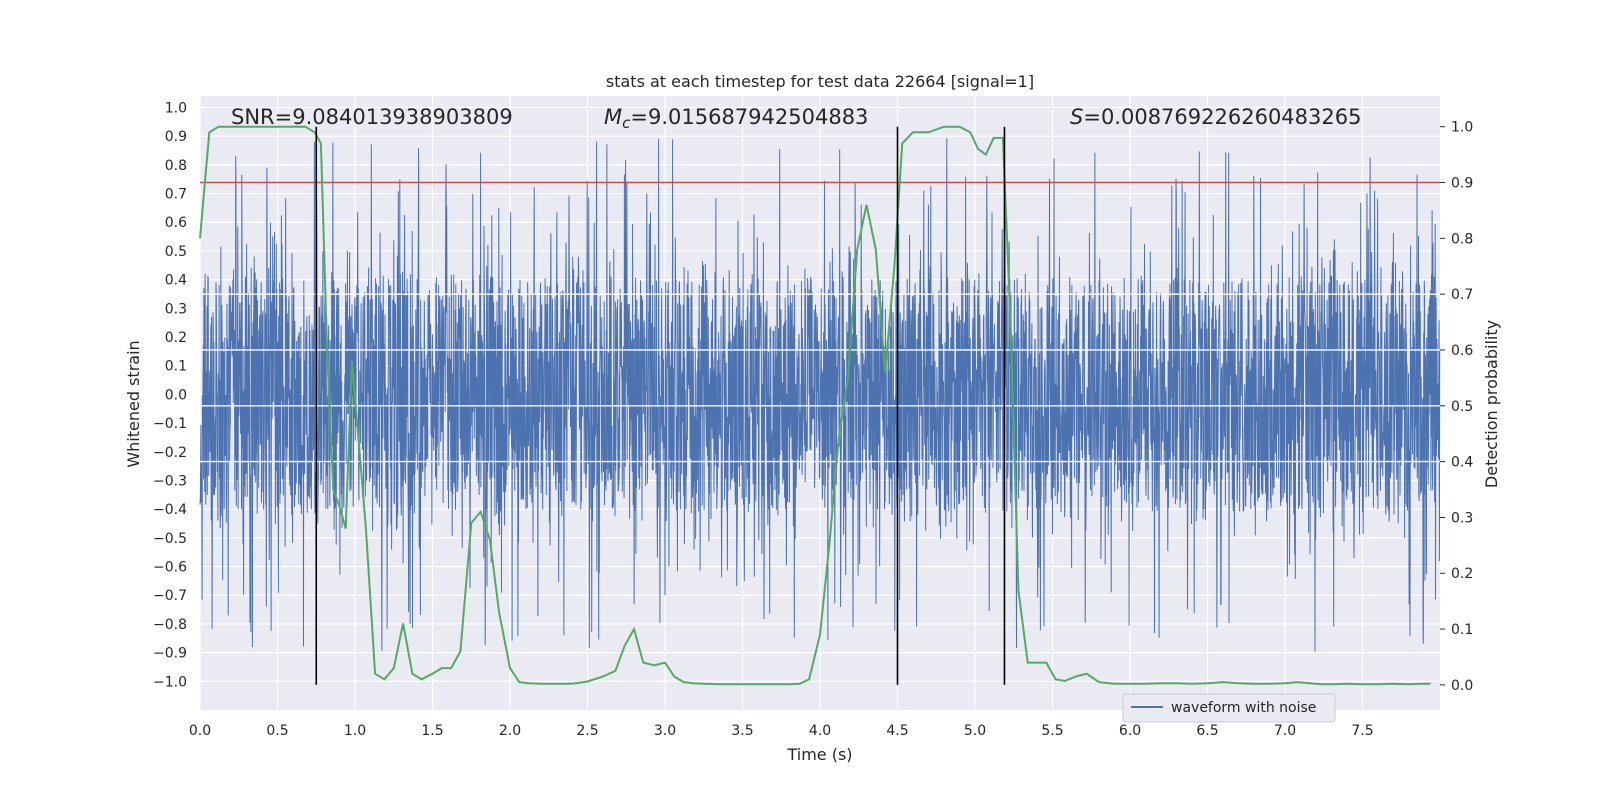 Image resolution: width=1600 pixels, height=800 pixels. I want to click on s-value: =0.008769226260483265, so click(1222, 117).